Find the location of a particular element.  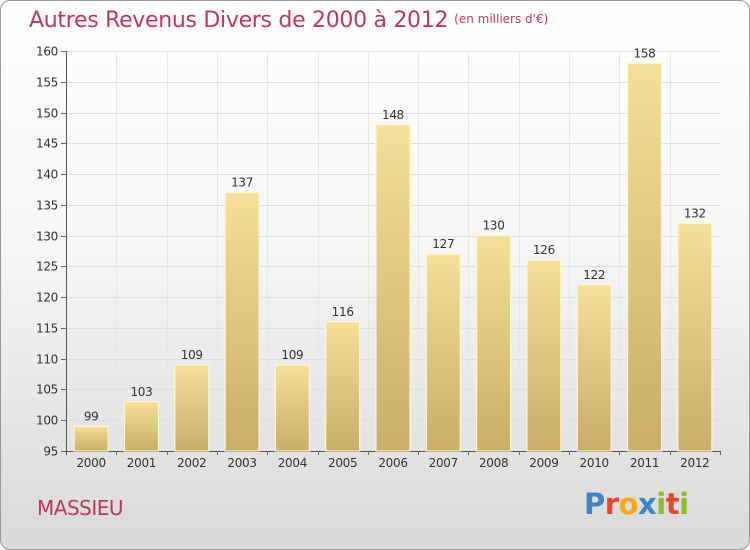

y-tick-label: 110 is located at coordinates (47, 360).